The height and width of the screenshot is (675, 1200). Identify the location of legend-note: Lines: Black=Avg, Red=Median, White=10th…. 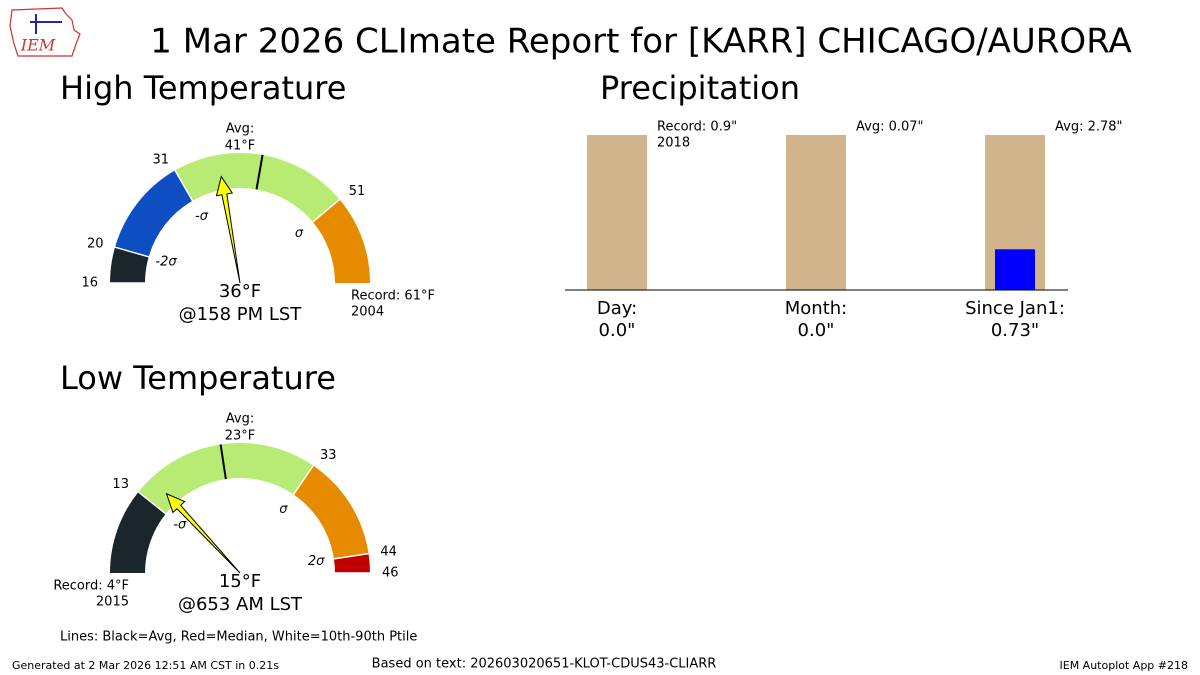
(238, 637).